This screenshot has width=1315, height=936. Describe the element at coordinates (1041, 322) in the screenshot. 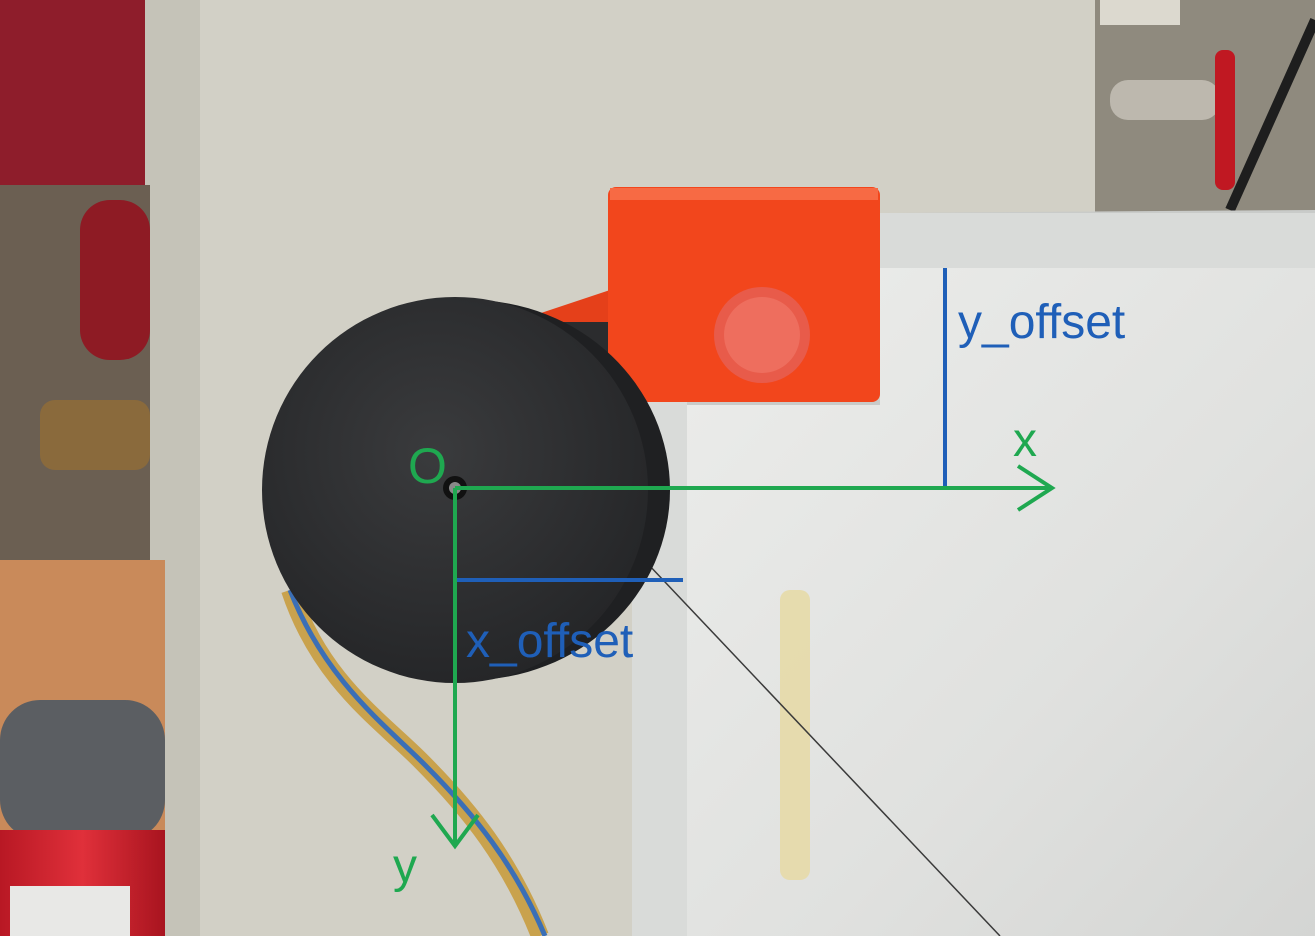

I see `y-offset-label: y_offset` at that location.